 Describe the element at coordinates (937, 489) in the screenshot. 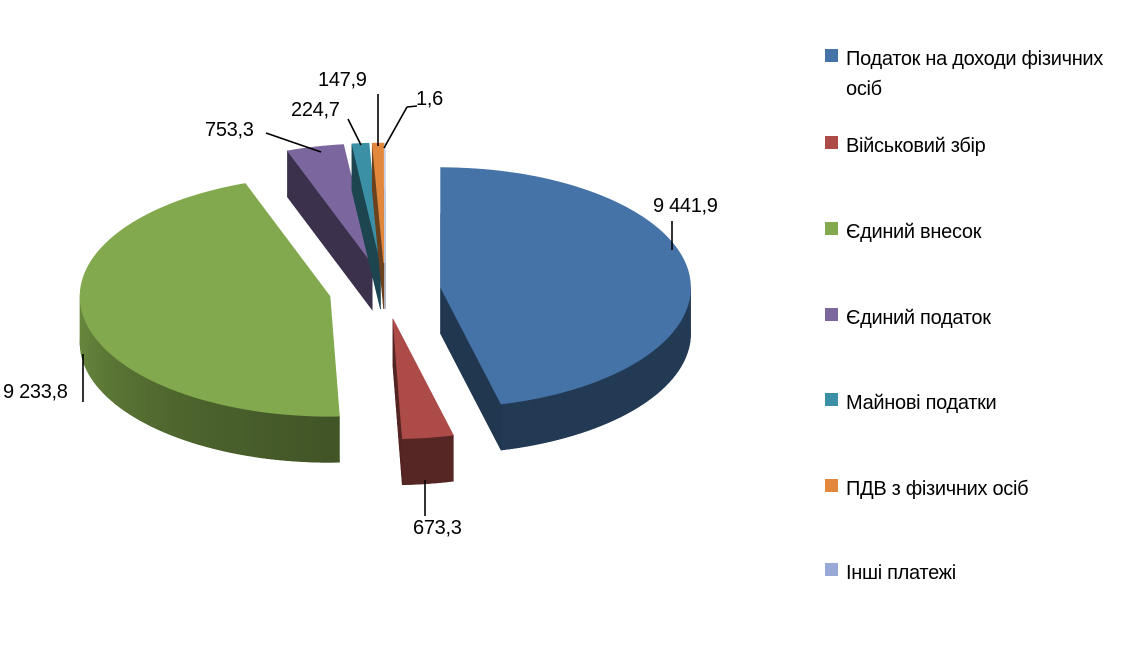

I see `legend-label: ПДВ з фізичних осіб` at that location.